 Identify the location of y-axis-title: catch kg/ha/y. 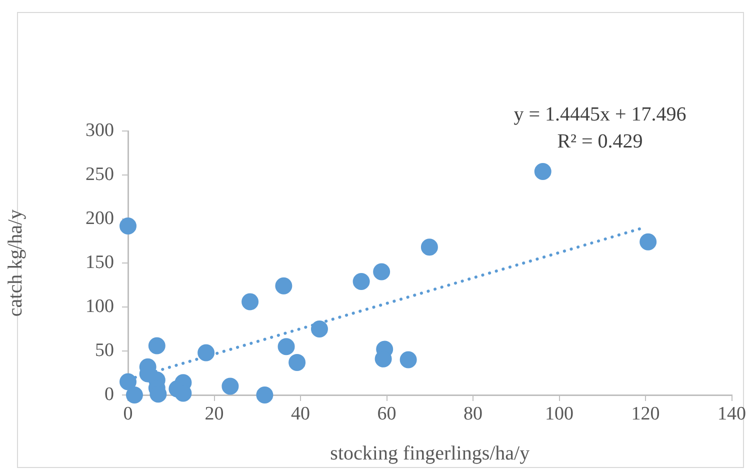
(15, 263).